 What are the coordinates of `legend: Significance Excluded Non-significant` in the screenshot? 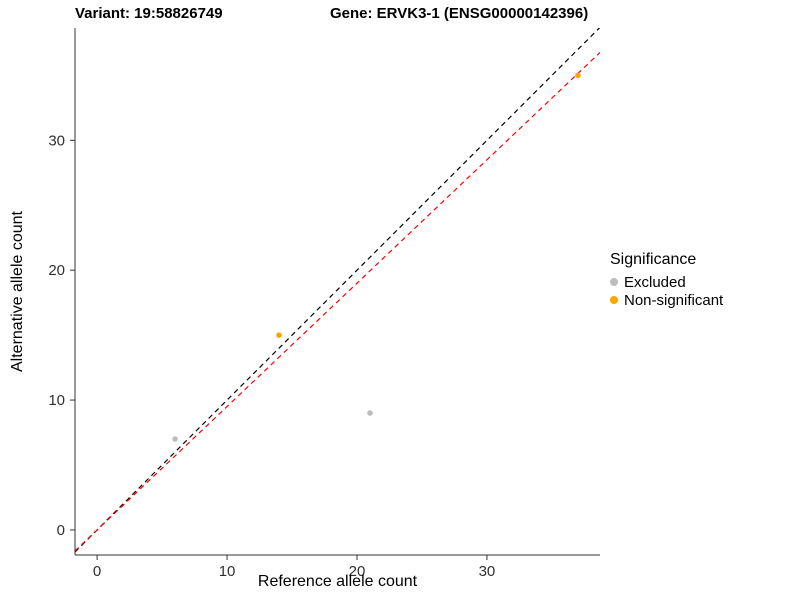 It's located at (666, 280).